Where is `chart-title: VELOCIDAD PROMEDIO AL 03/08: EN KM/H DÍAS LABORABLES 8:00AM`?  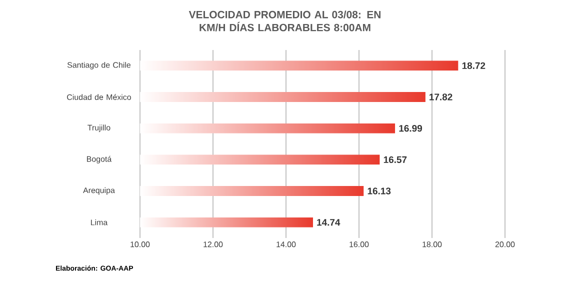
chart-title: VELOCIDAD PROMEDIO AL 03/08: EN KM/H DÍAS LABORABLES 8:00AM is located at coordinates (284, 21).